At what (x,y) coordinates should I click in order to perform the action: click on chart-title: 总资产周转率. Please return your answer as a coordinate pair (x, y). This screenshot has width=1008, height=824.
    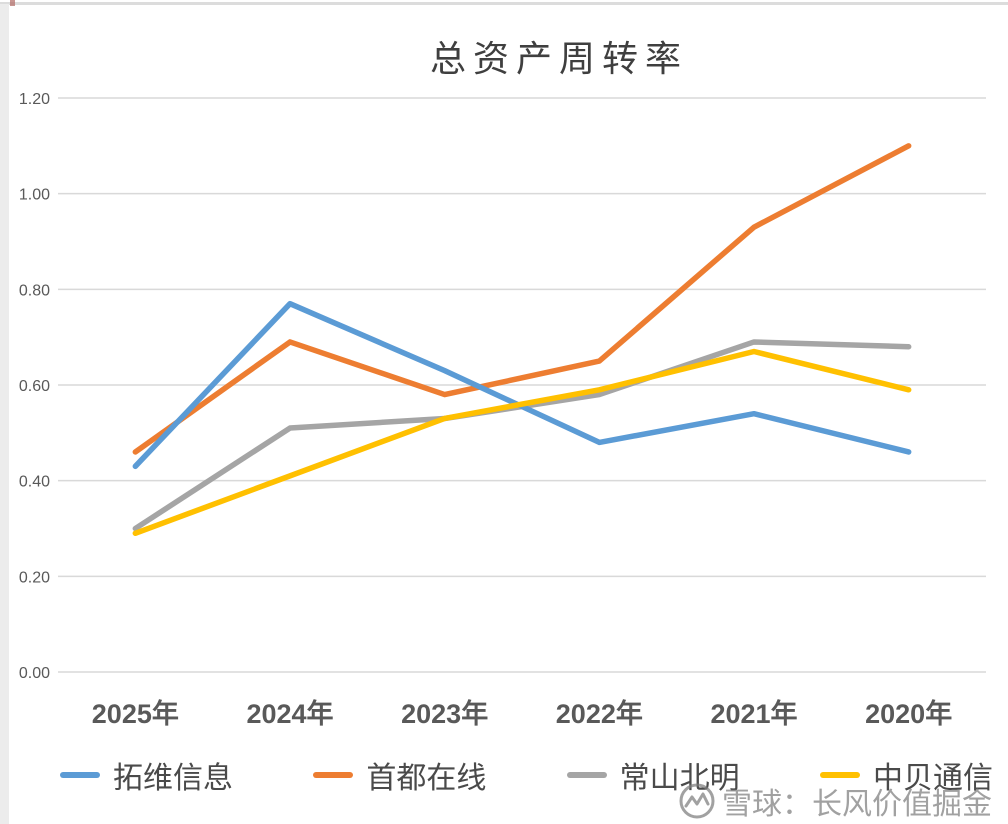
    Looking at the image, I should click on (558, 59).